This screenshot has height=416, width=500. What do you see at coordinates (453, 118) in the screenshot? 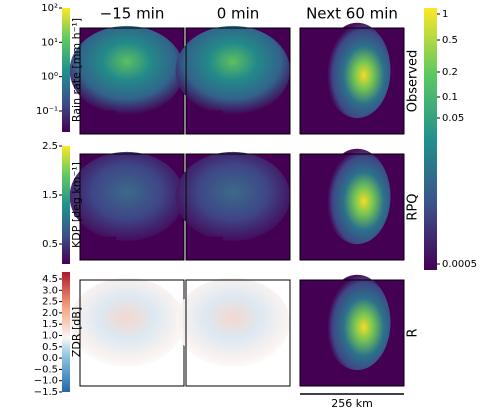
I see `tick-label: 0.05` at bounding box center [453, 118].